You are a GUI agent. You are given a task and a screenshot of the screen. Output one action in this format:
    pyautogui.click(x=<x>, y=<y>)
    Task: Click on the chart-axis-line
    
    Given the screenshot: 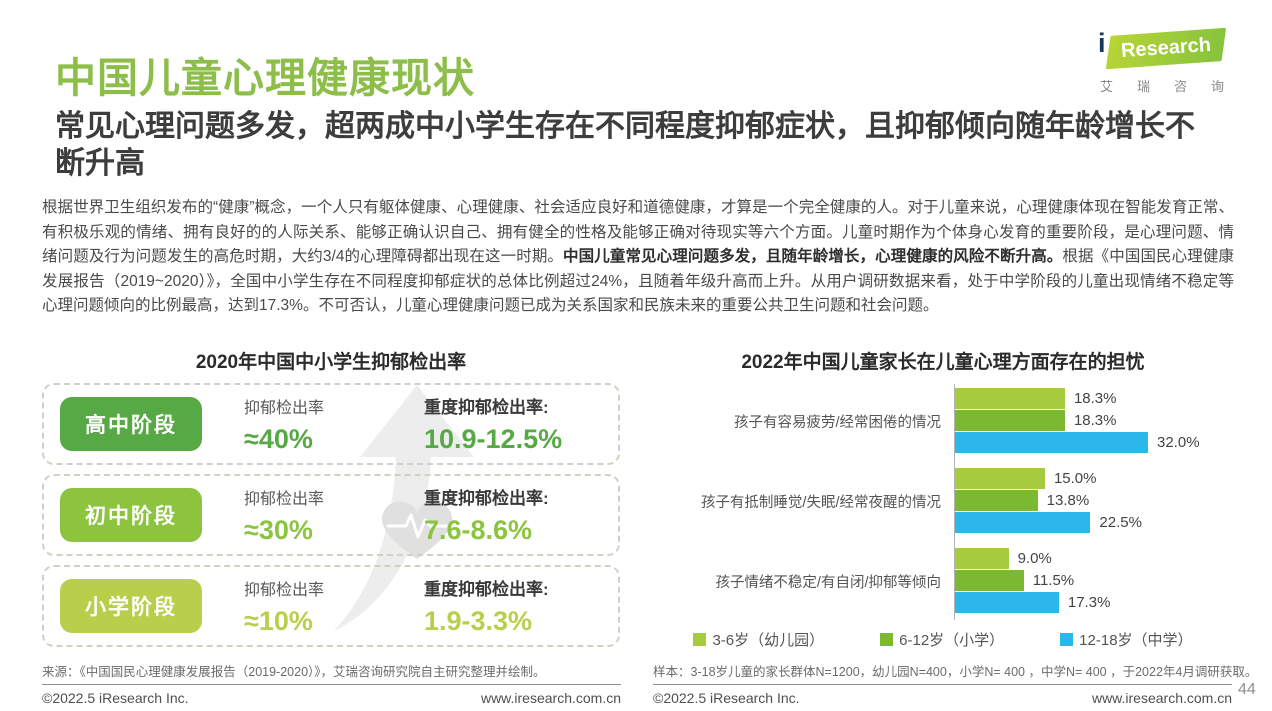 What is the action you would take?
    pyautogui.click(x=954, y=502)
    